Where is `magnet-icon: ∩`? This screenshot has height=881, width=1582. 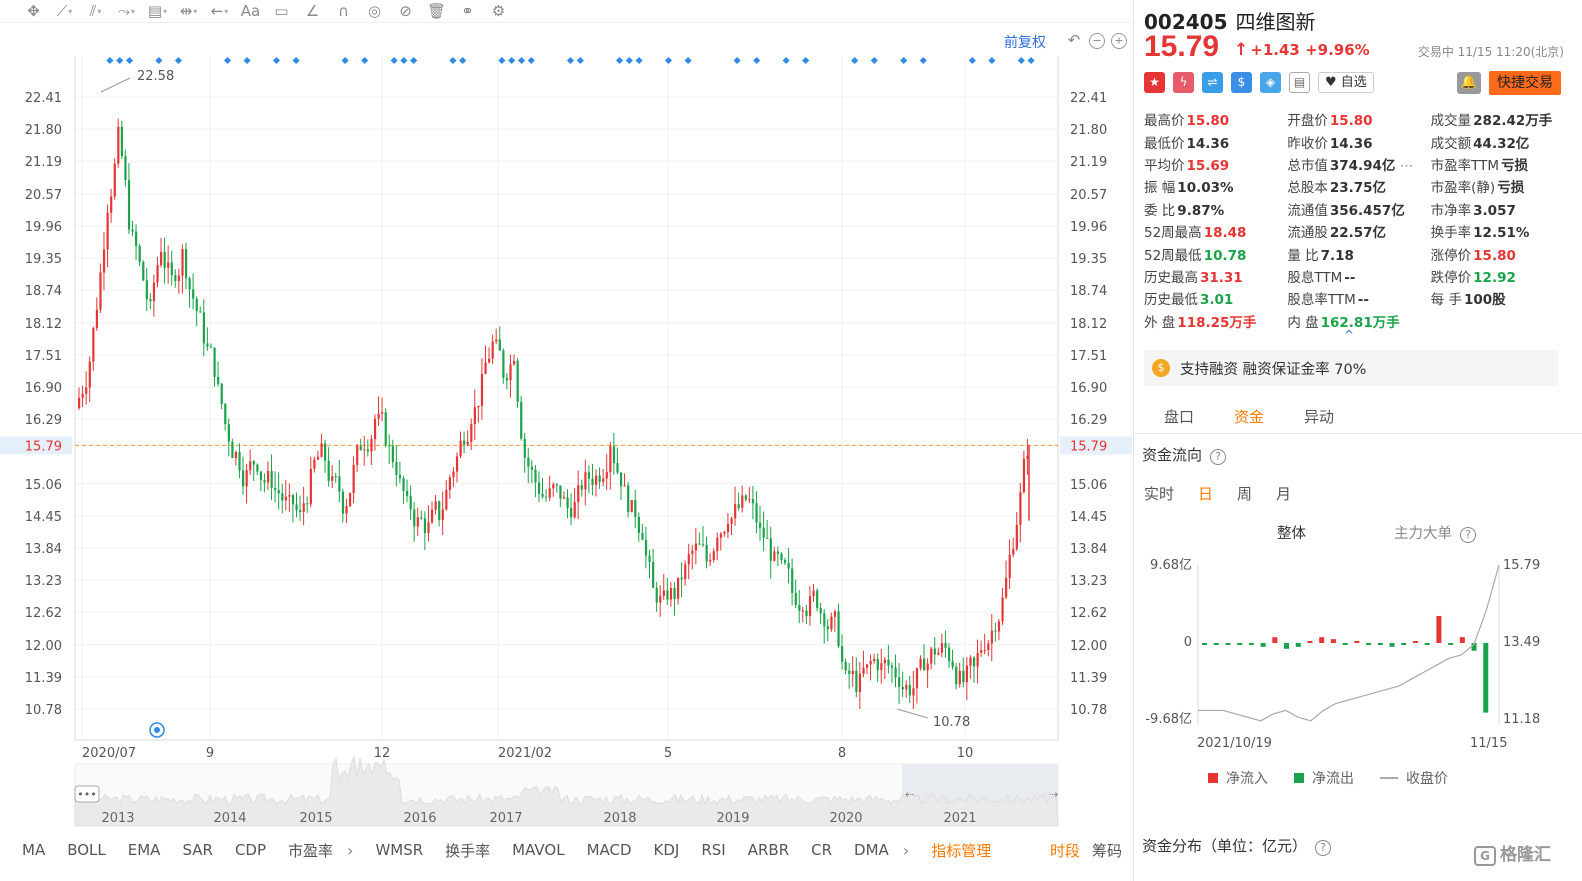 magnet-icon: ∩ is located at coordinates (343, 11).